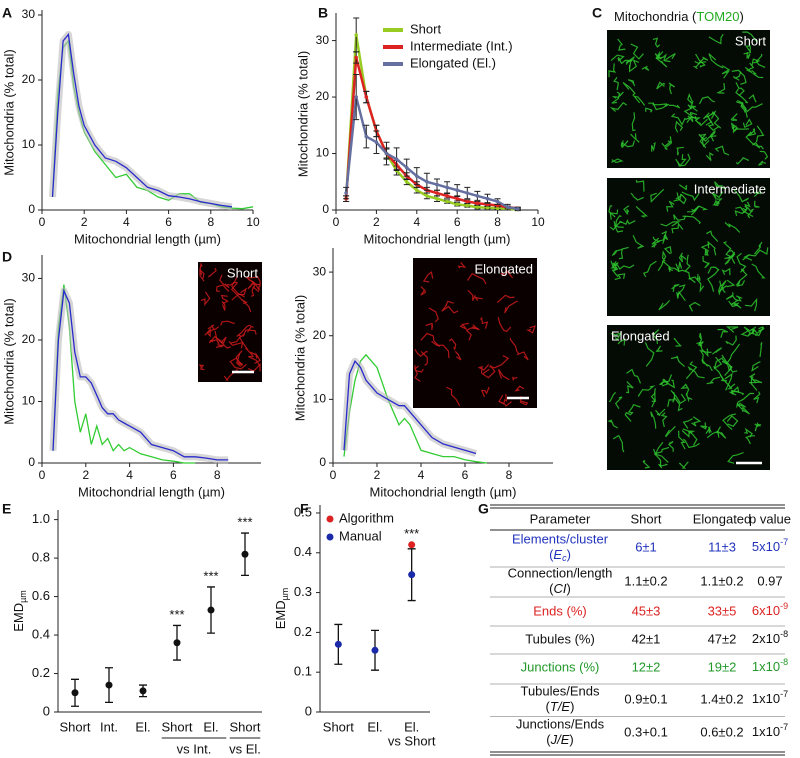 This screenshot has width=800, height=758. Describe the element at coordinates (29, 339) in the screenshot. I see `y-tick-label: 20` at that location.